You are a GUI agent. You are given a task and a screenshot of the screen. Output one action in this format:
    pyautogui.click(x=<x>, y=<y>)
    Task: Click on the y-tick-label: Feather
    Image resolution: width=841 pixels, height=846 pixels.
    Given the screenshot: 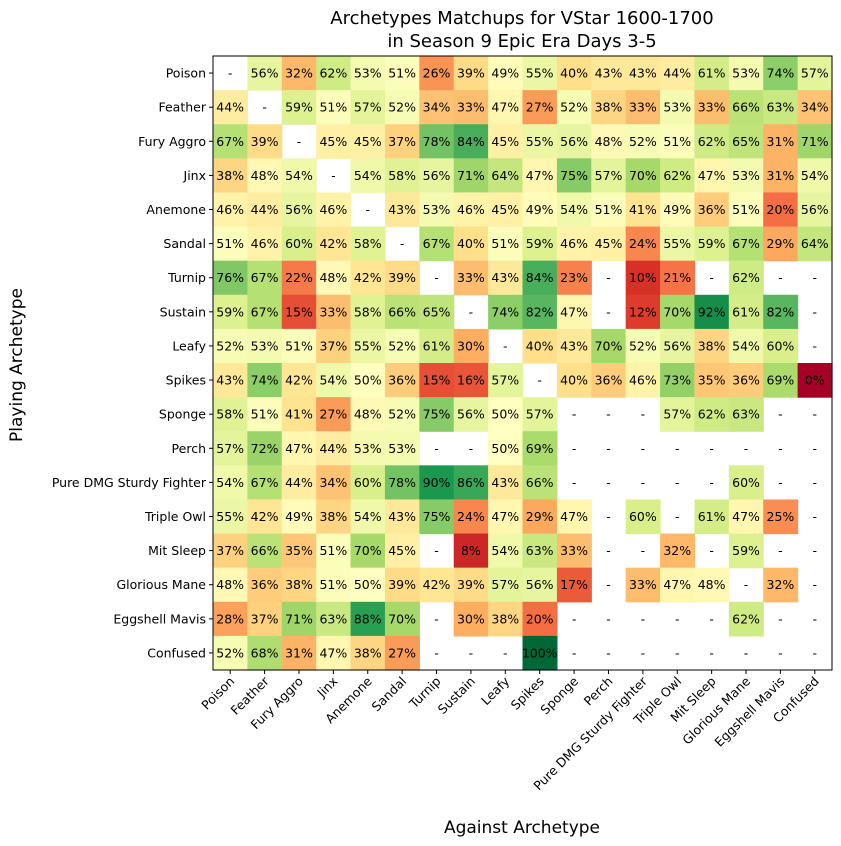 What is the action you would take?
    pyautogui.click(x=182, y=107)
    